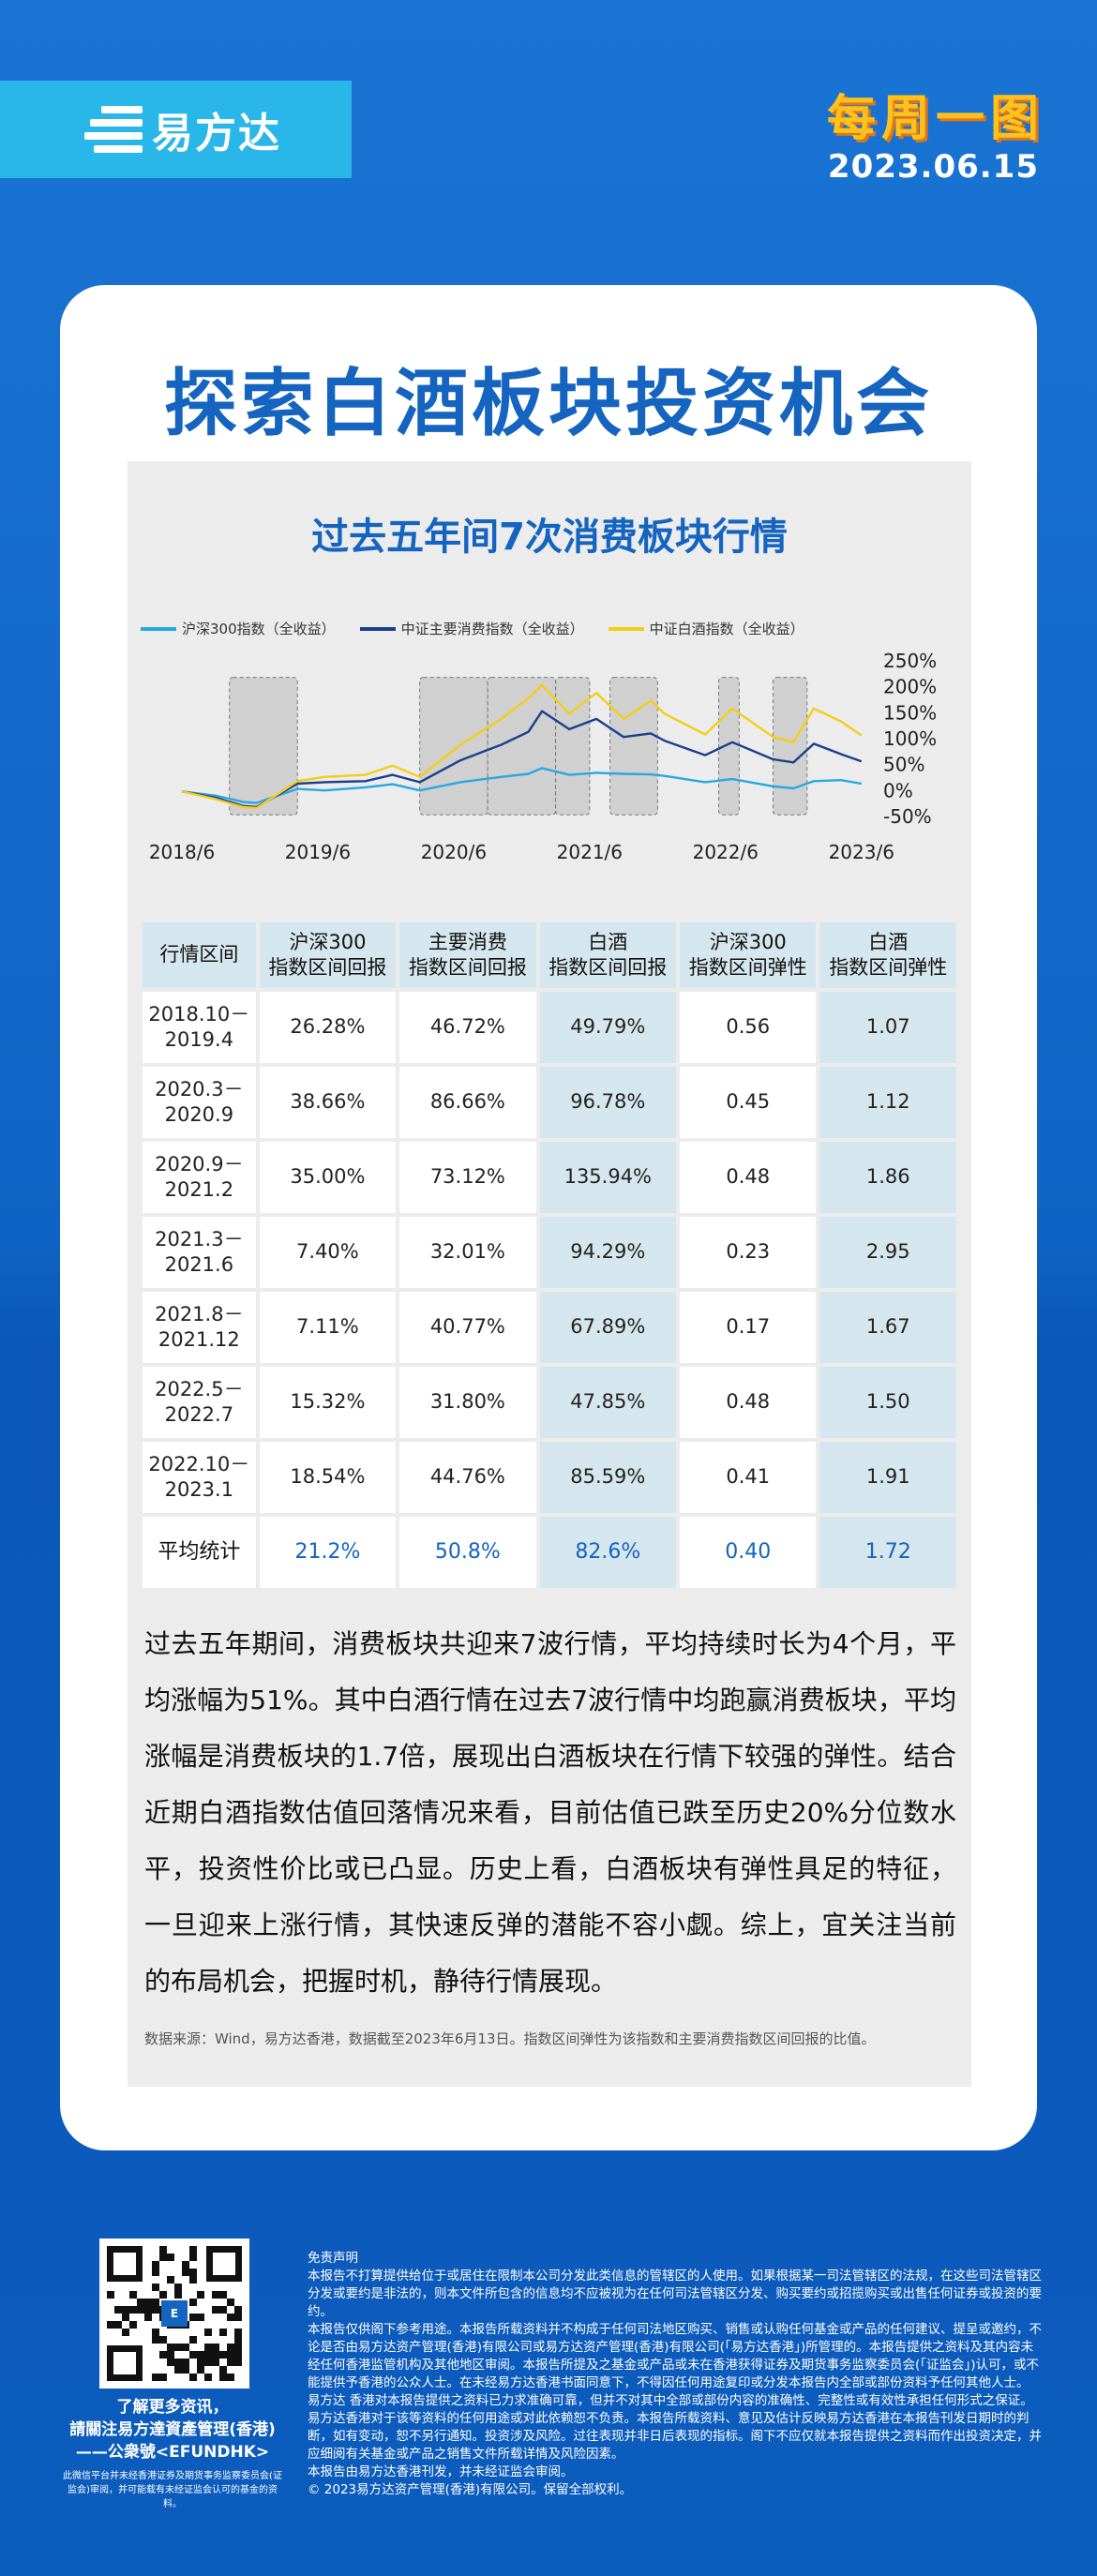 The image size is (1097, 2576). I want to click on table-cell: 40.77%, so click(467, 1328).